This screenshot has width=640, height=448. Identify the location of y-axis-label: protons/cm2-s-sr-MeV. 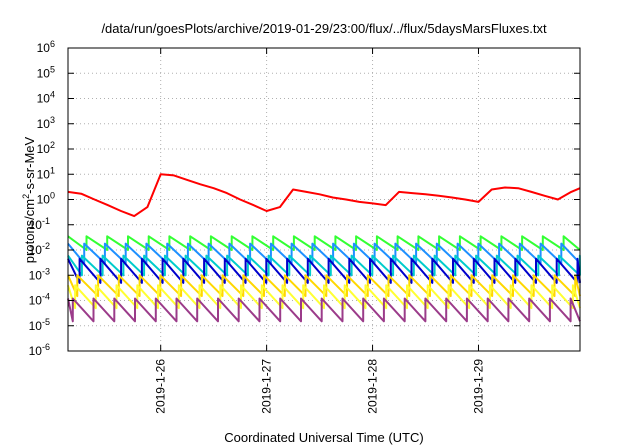
(29, 199).